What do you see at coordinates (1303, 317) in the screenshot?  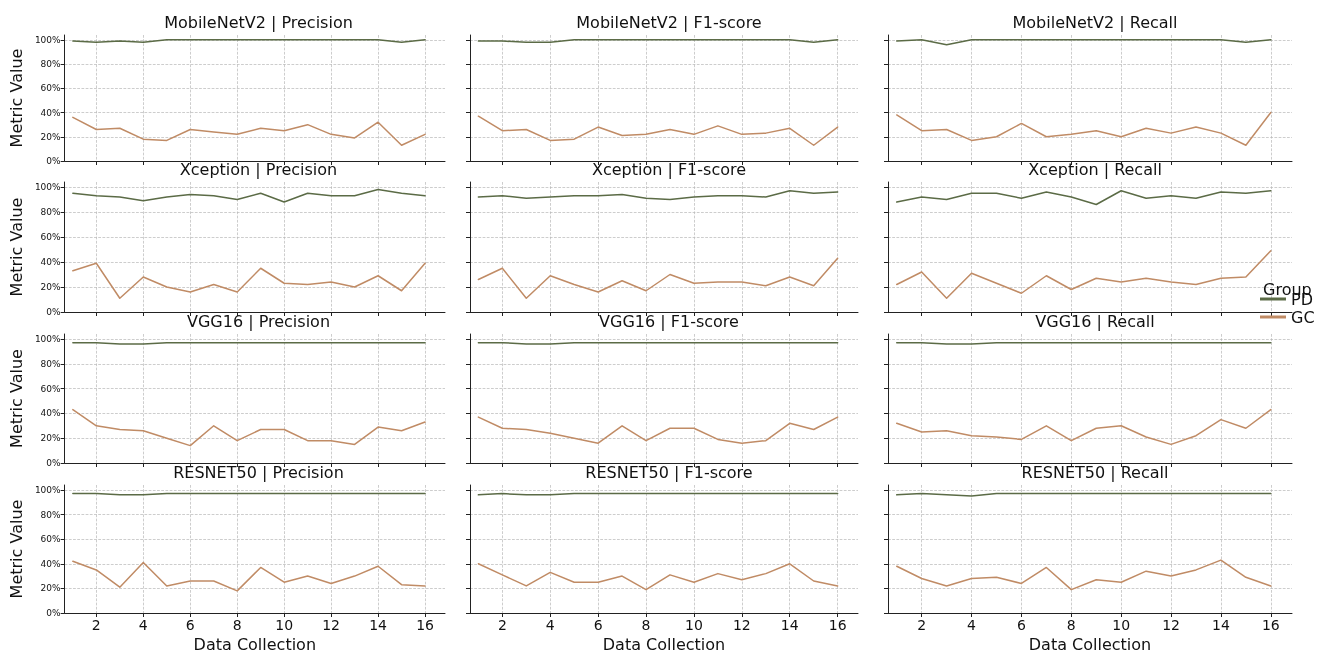 I see `legend-label: GC` at bounding box center [1303, 317].